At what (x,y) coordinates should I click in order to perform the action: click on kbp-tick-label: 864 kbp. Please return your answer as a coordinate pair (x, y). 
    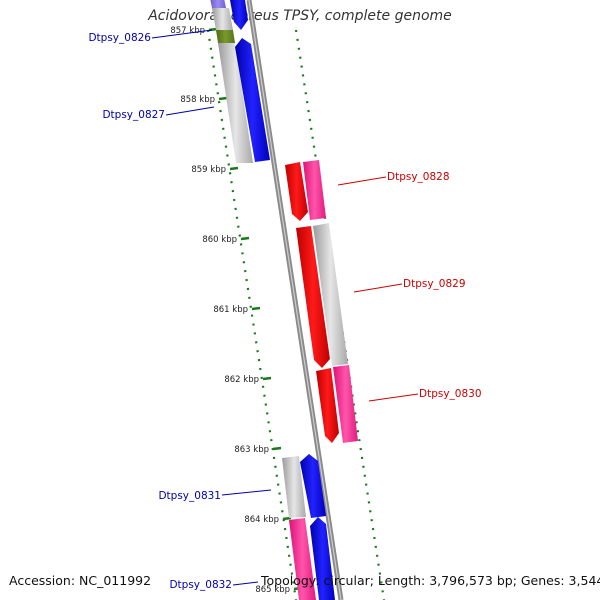
    Looking at the image, I should click on (261, 520).